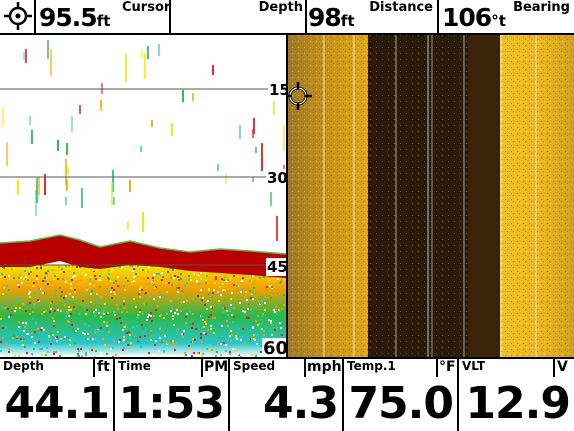  I want to click on depth-unit: ft, so click(103, 367).